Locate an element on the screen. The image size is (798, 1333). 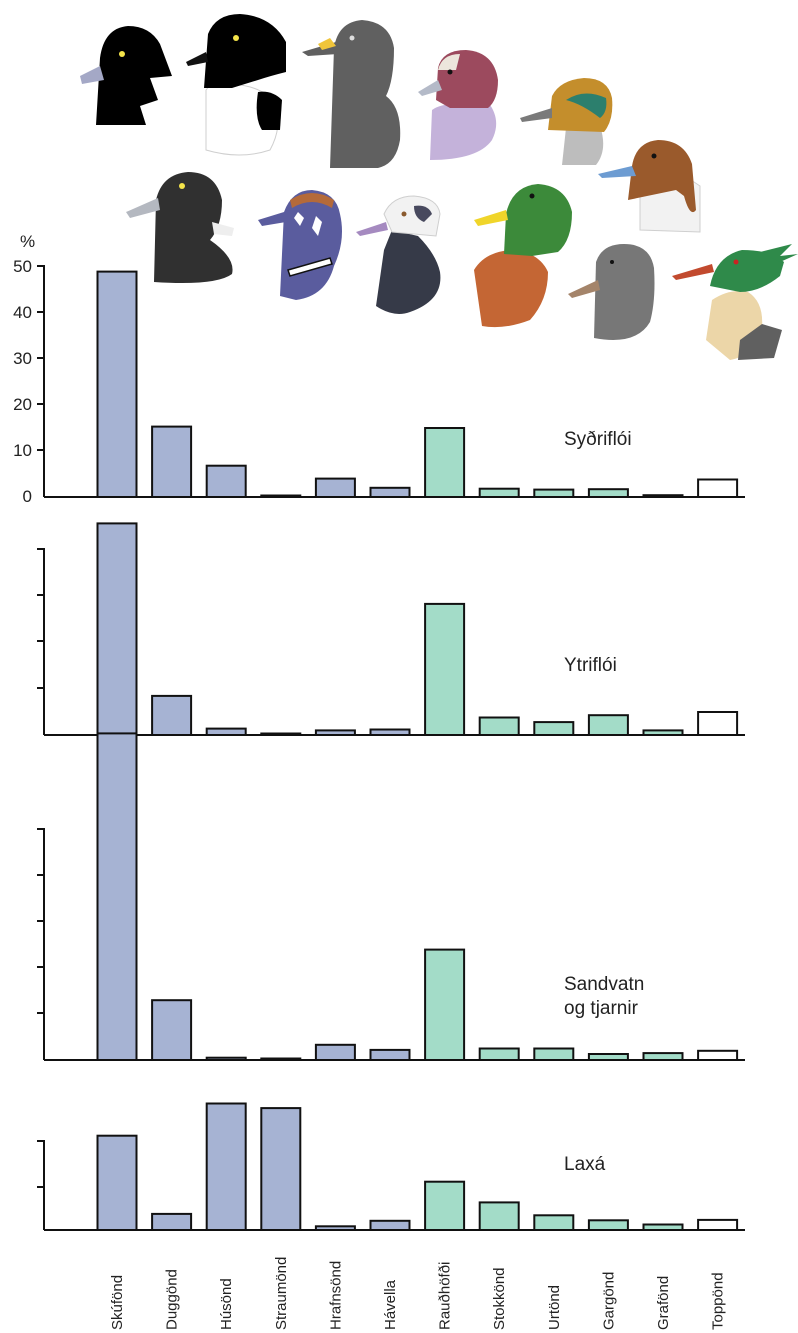
eurasian-wigeon-head-icon is located at coordinates (458, 105).